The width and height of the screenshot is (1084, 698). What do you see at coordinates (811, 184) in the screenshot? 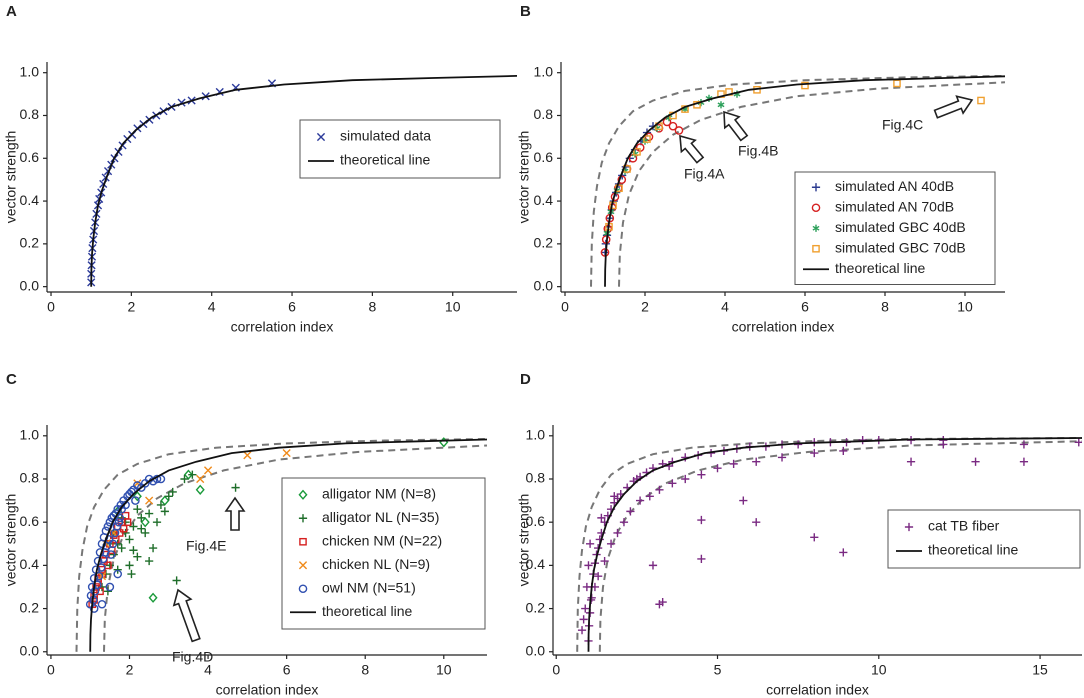
I see `bound-line` at bounding box center [811, 184].